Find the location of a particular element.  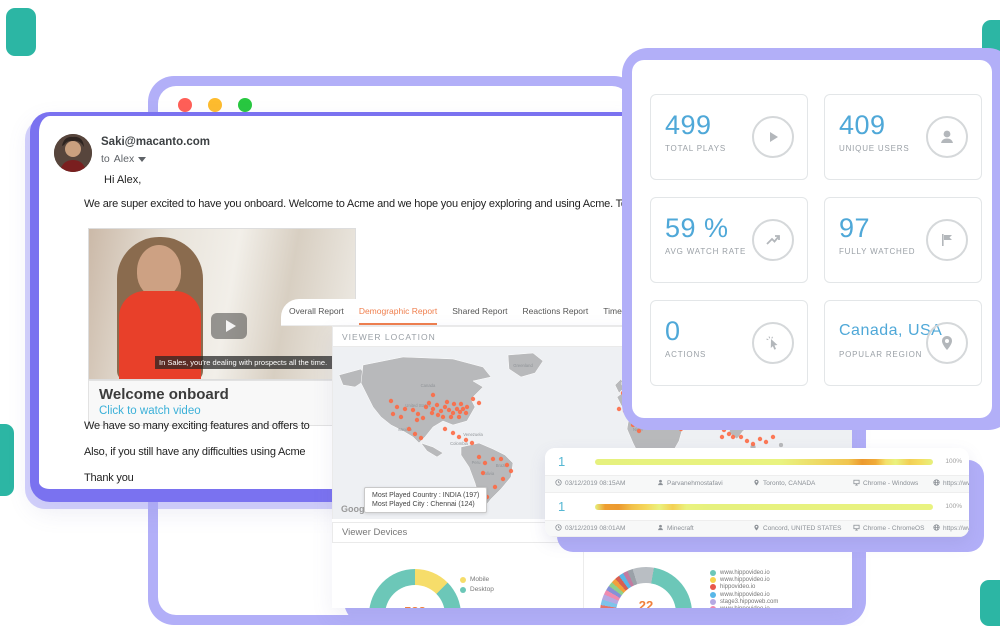

session-user: Minecraft is located at coordinates (705, 528).